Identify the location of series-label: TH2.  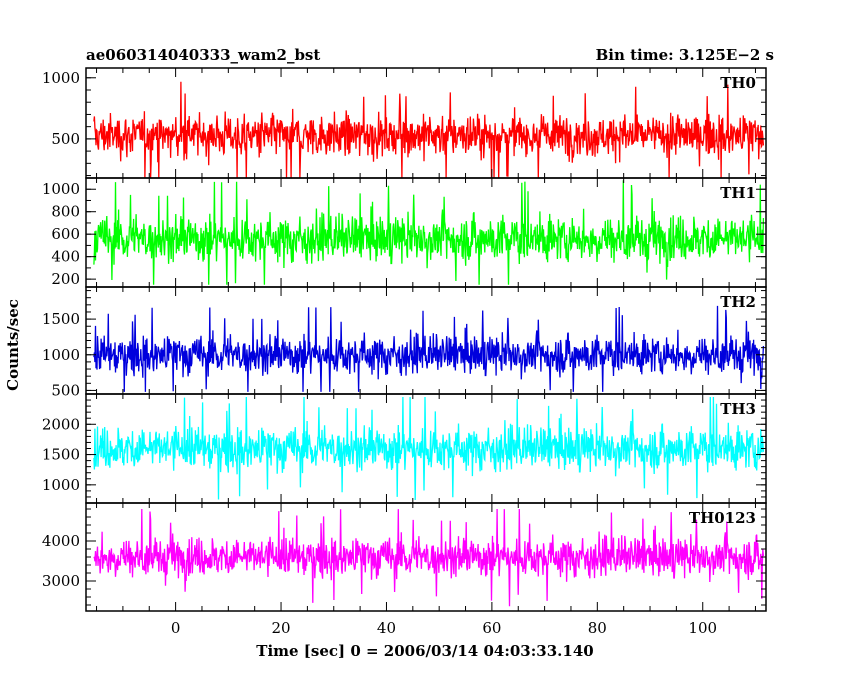
(738, 302).